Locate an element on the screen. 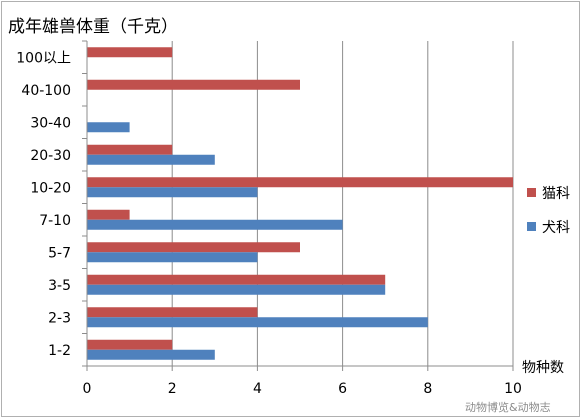 This screenshot has width=583, height=420. x-tick-label: 2 is located at coordinates (172, 389).